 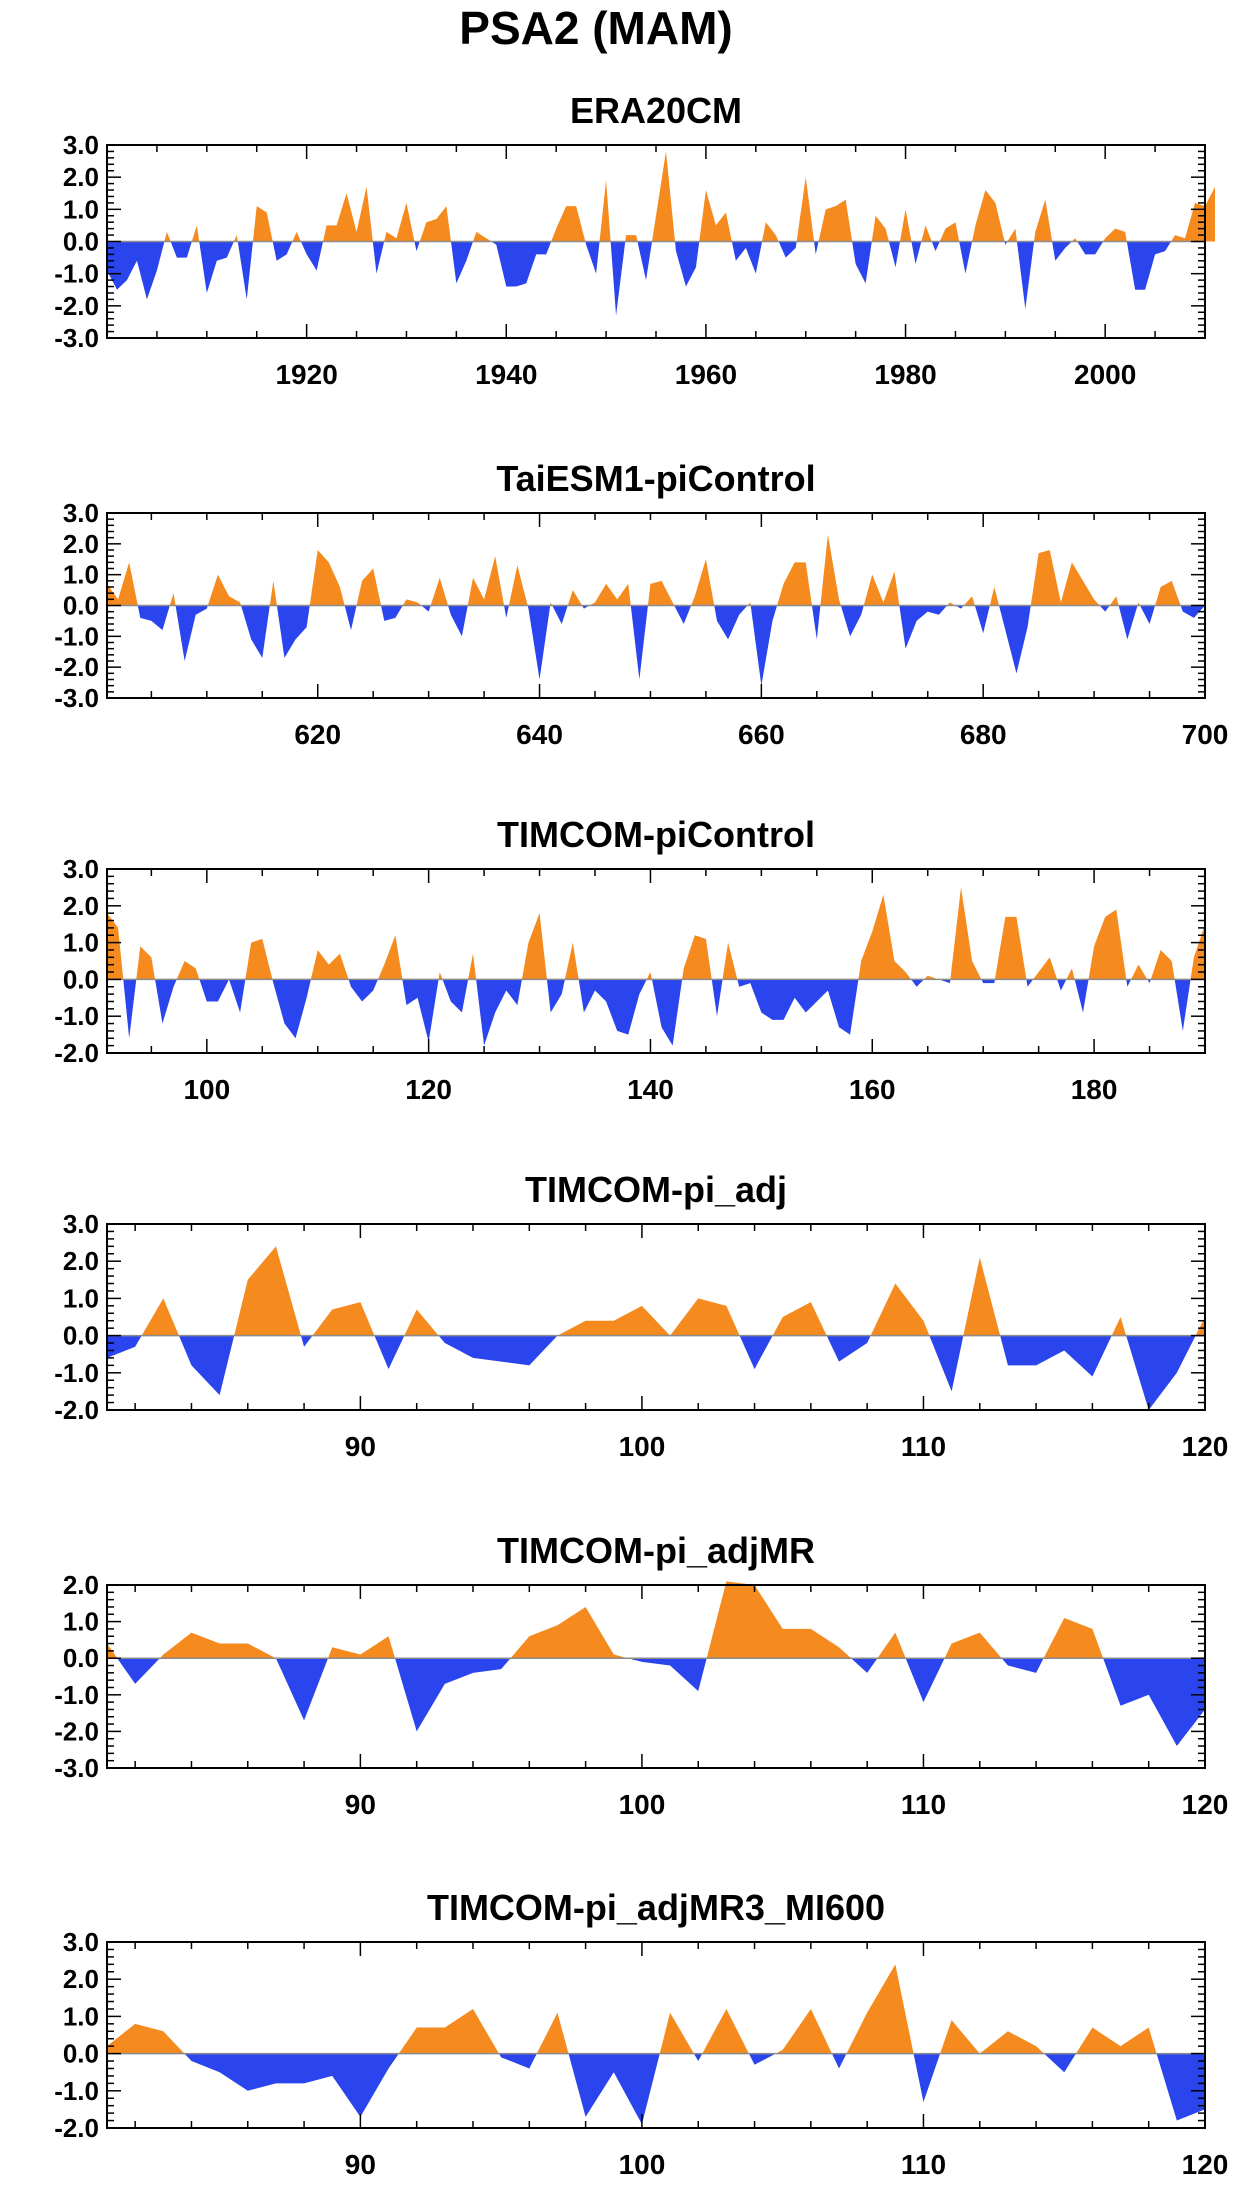 What do you see at coordinates (761, 734) in the screenshot?
I see `x-tick-label: 660` at bounding box center [761, 734].